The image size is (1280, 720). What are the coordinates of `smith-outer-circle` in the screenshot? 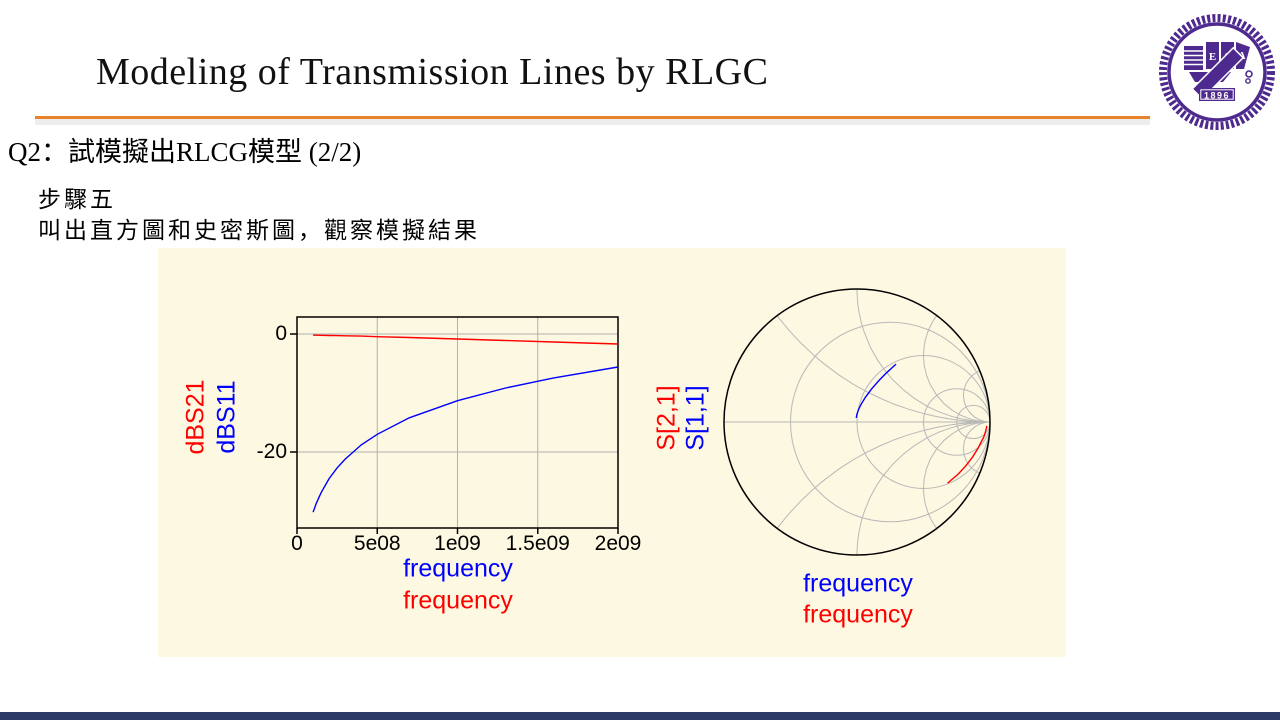 It's located at (857, 422).